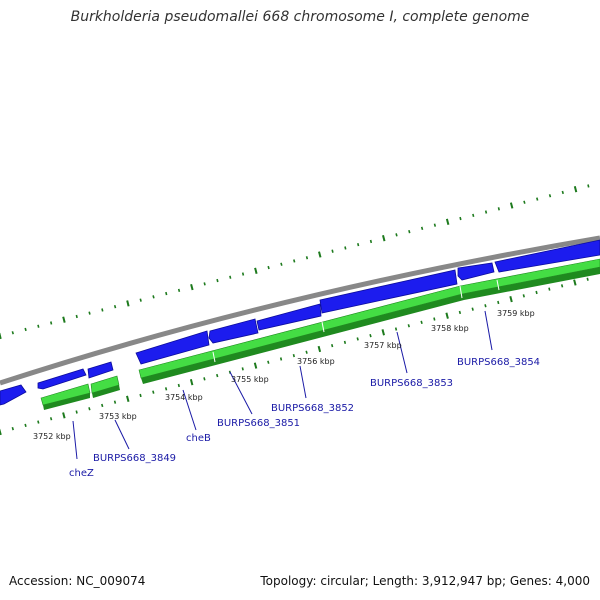 The width and height of the screenshot is (600, 600). I want to click on kbp-label: 3756 kbp, so click(316, 361).